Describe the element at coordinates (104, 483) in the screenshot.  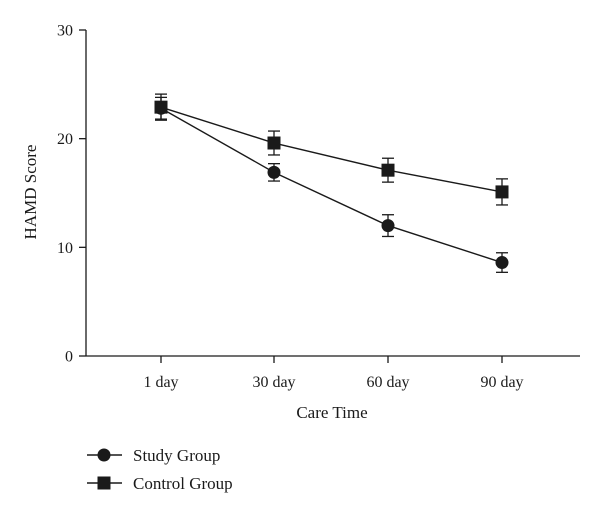
I see `legend-square-marker` at that location.